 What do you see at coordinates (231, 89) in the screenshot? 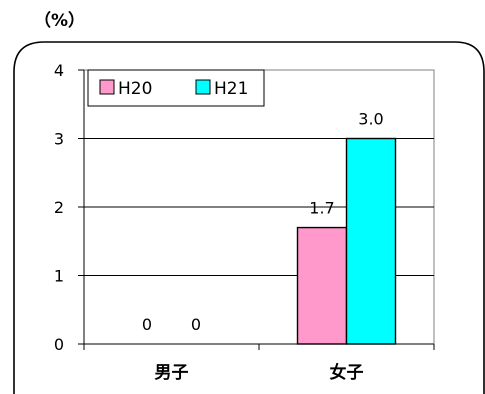
I see `legend-label-h21: H21` at bounding box center [231, 89].